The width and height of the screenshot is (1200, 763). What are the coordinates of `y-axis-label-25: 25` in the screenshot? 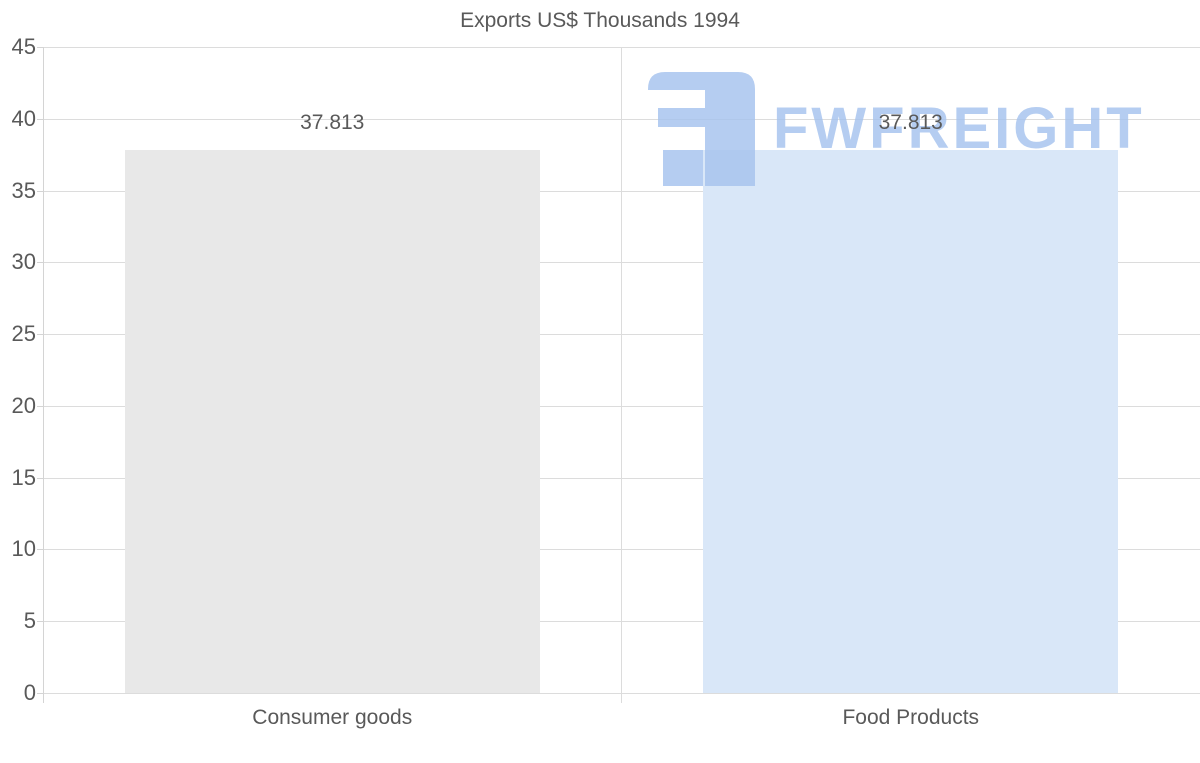 It's located at (23, 334).